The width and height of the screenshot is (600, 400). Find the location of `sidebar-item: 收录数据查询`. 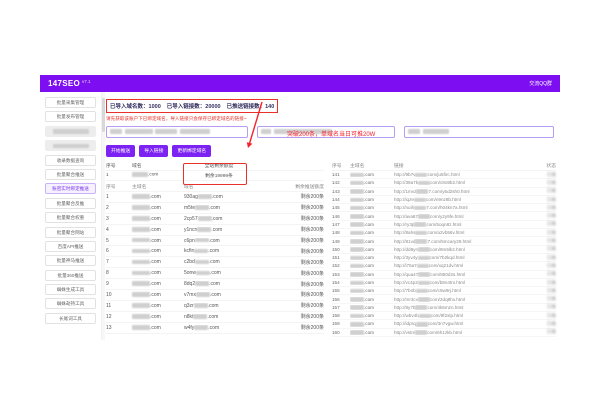

sidebar-item: 收录数据查询 is located at coordinates (70, 160).